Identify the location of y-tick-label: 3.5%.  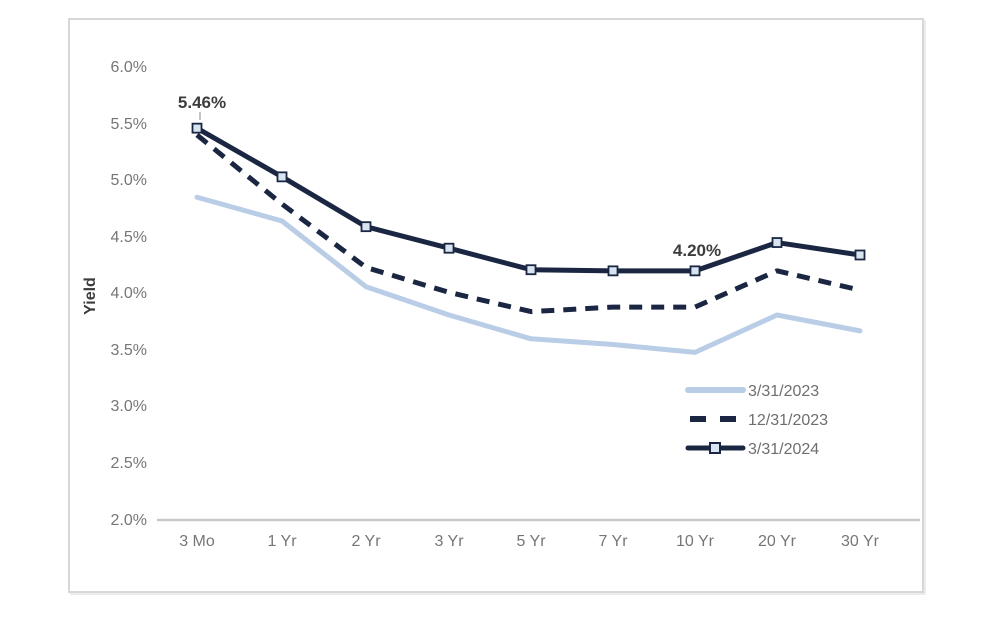
(129, 350).